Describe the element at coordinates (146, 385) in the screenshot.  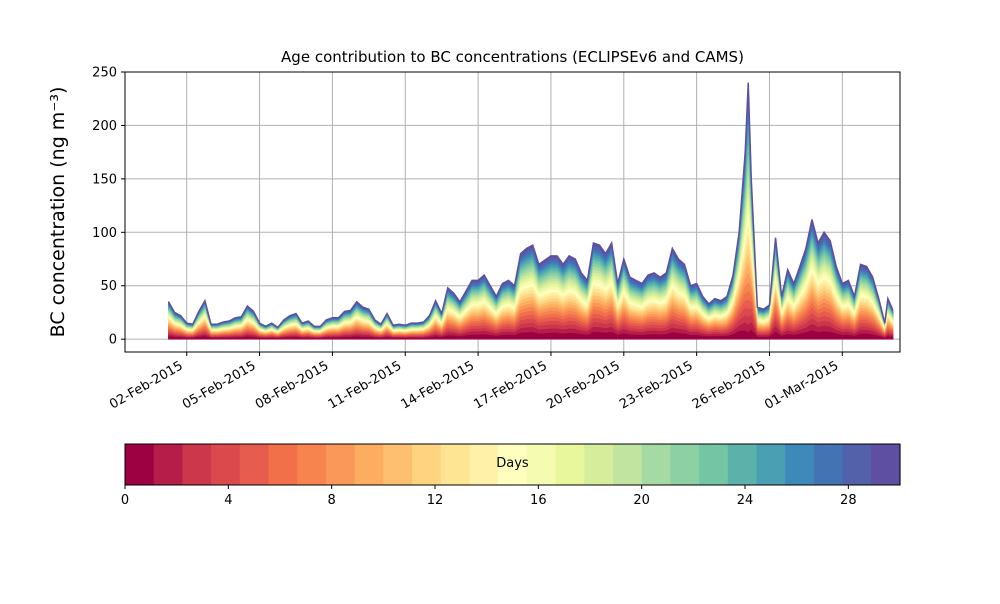
I see `x-tick-label: 02-Feb-2015` at that location.